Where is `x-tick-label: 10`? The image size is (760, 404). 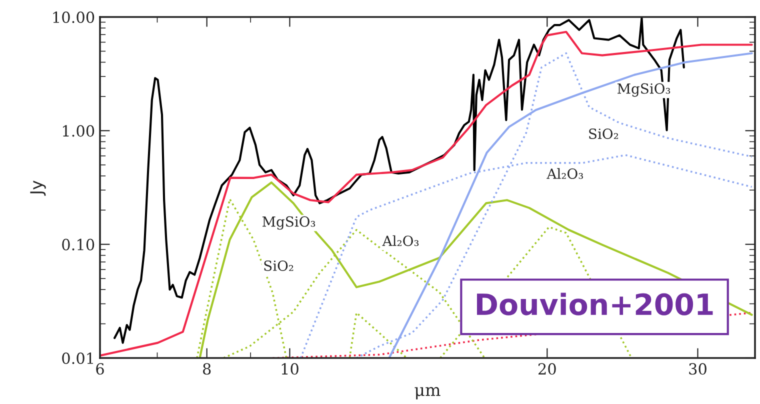
x-tick-label: 10 is located at coordinates (290, 369).